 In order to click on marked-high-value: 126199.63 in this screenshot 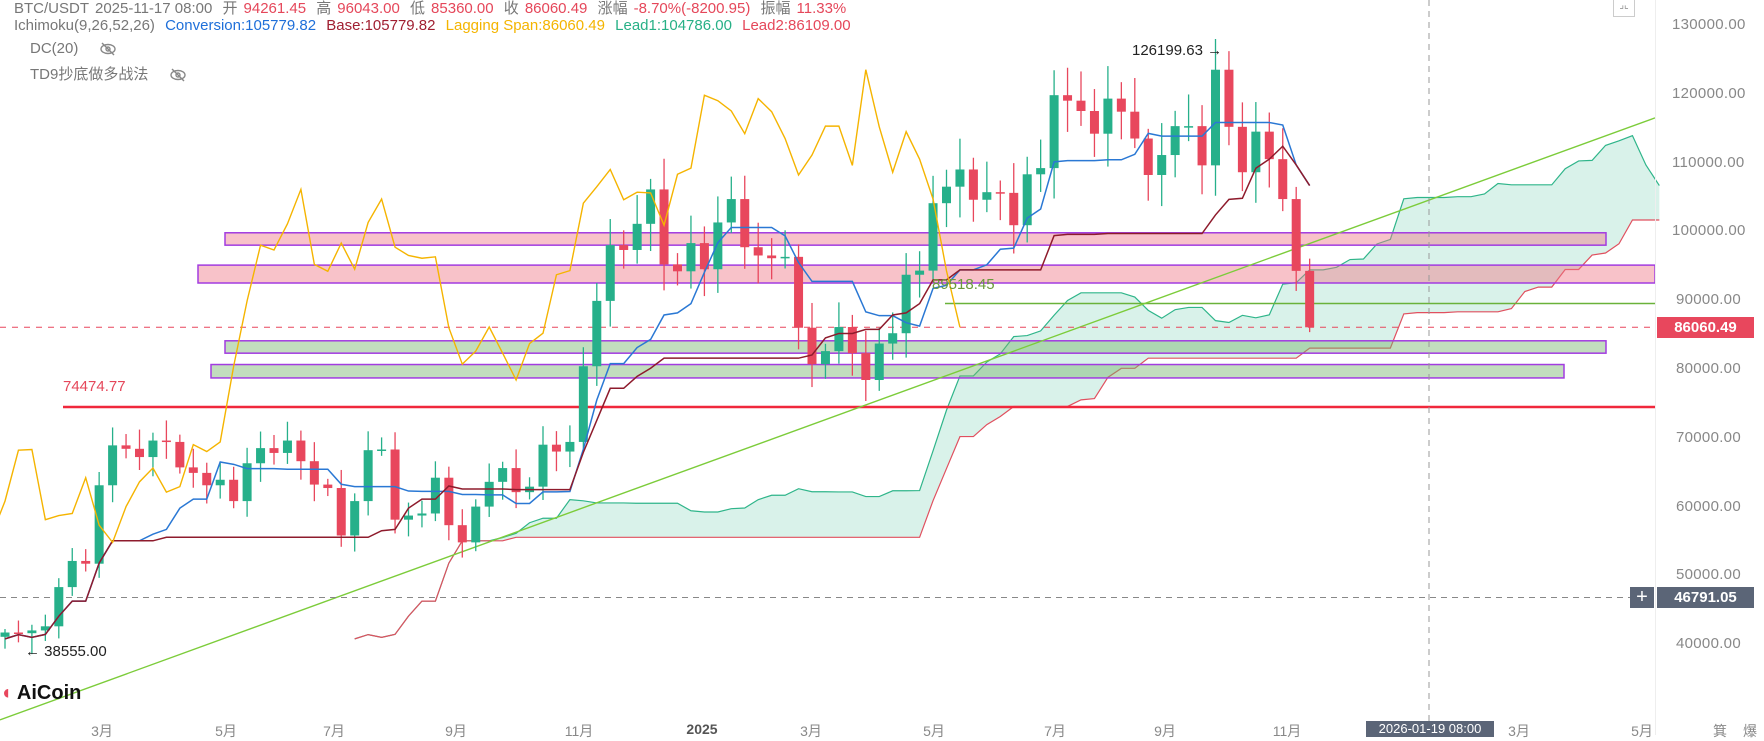, I will do `click(1167, 50)`.